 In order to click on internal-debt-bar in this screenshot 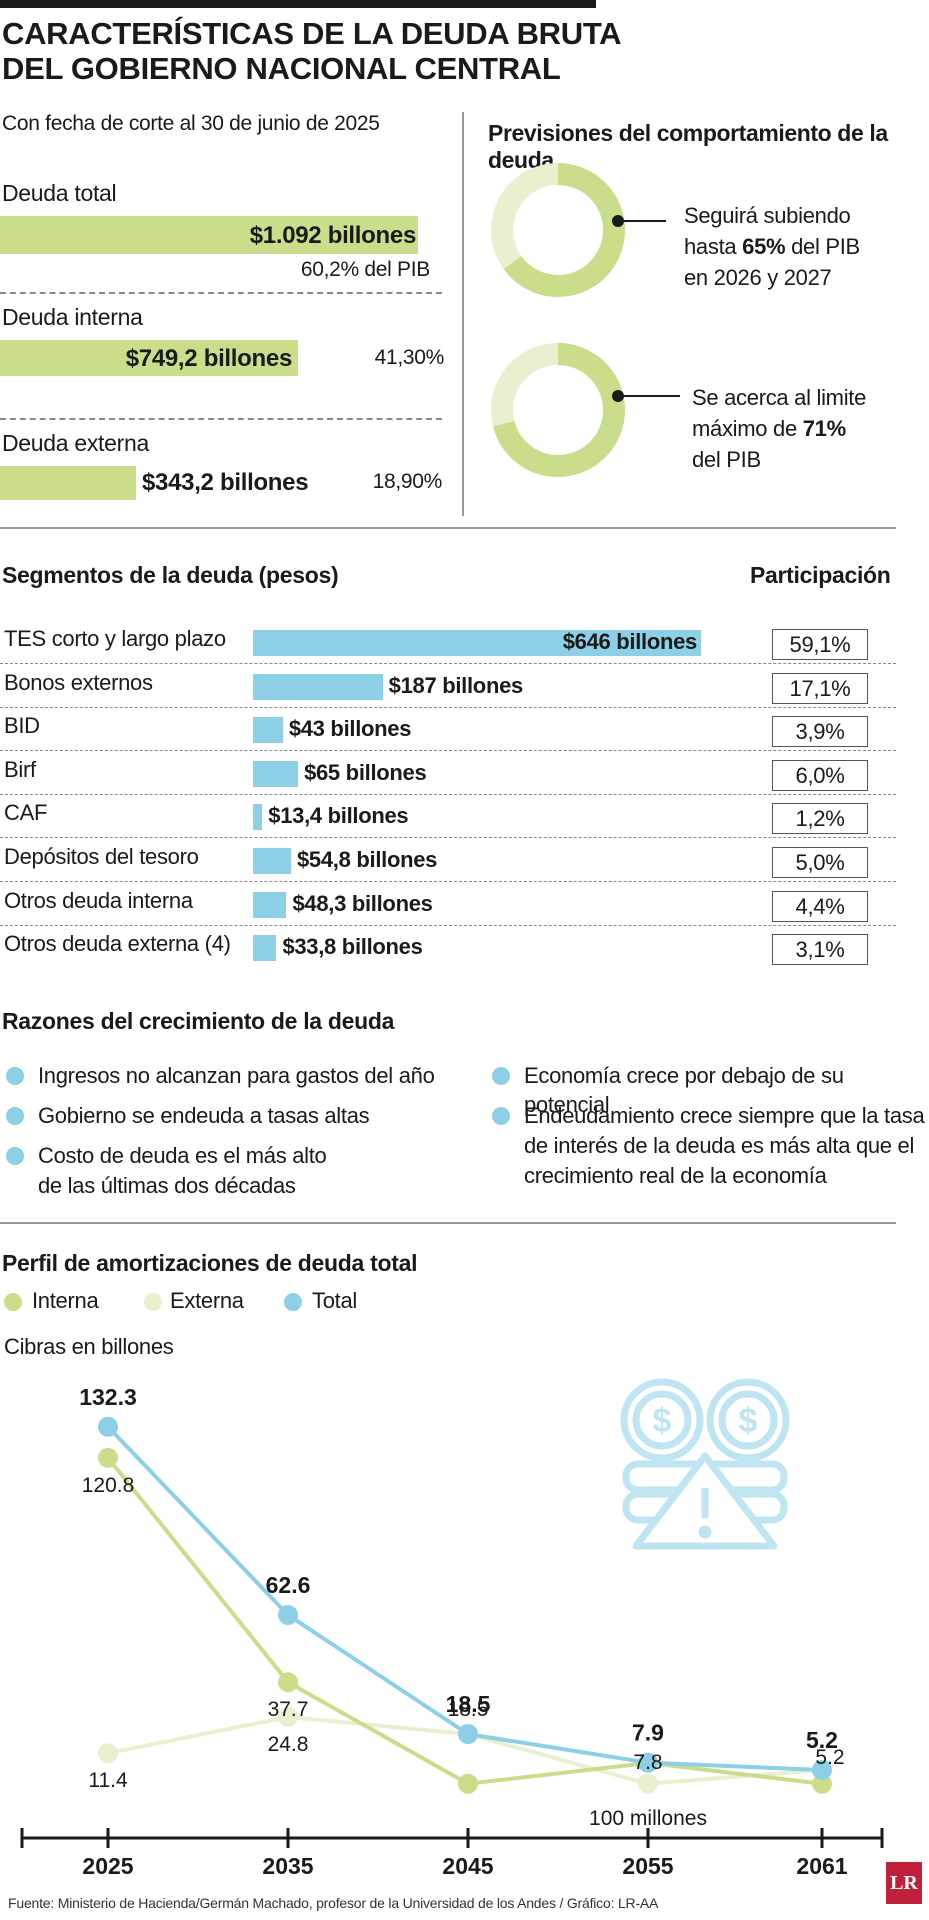, I will do `click(149, 358)`.